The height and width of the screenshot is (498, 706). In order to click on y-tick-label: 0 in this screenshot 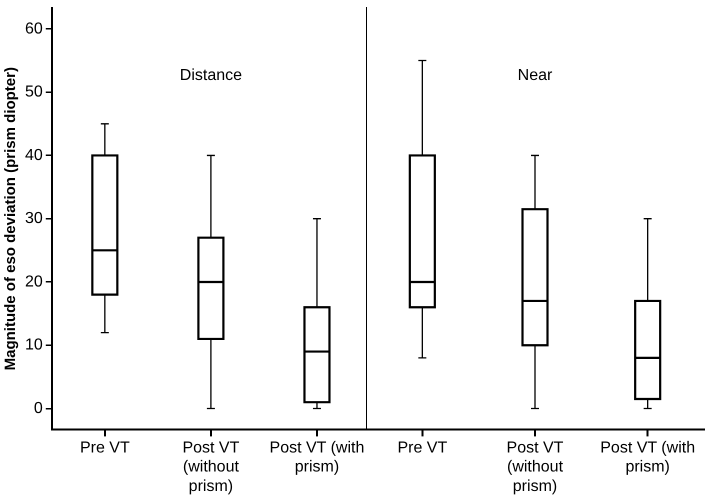, I will do `click(38, 408)`.